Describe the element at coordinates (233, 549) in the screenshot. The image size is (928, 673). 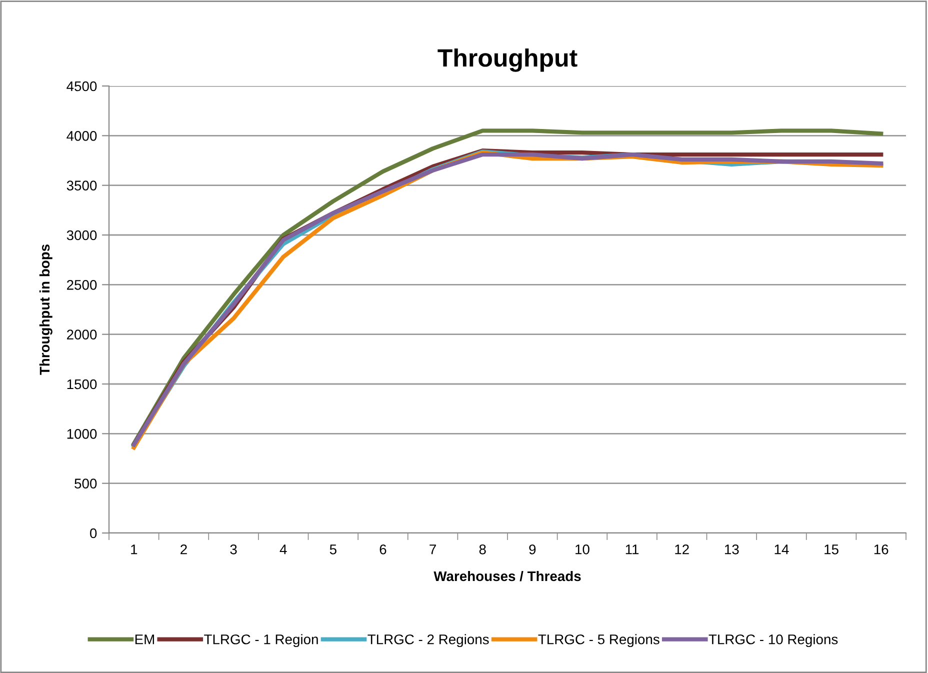
I see `x-tick-label: 3` at that location.